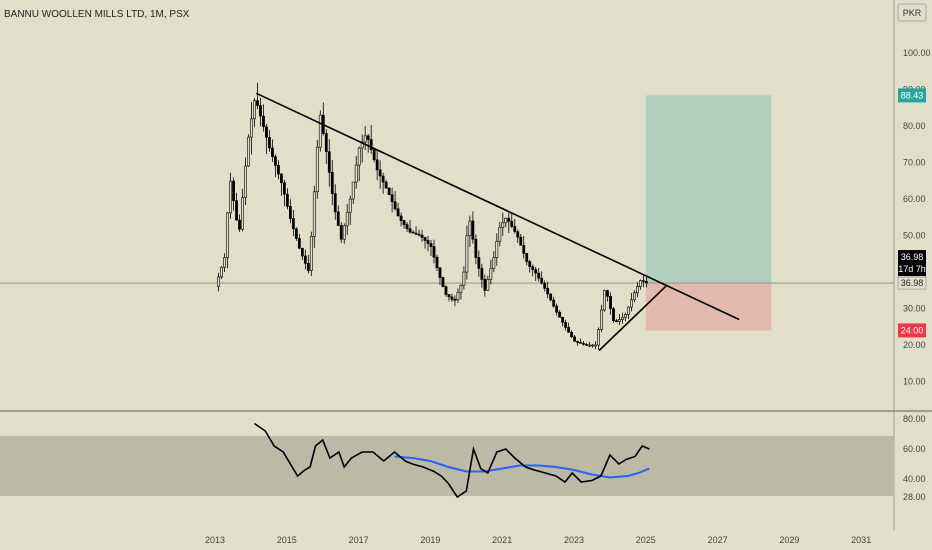 The image size is (932, 550). What do you see at coordinates (914, 449) in the screenshot?
I see `rsi-tick-label: 60.00` at bounding box center [914, 449].